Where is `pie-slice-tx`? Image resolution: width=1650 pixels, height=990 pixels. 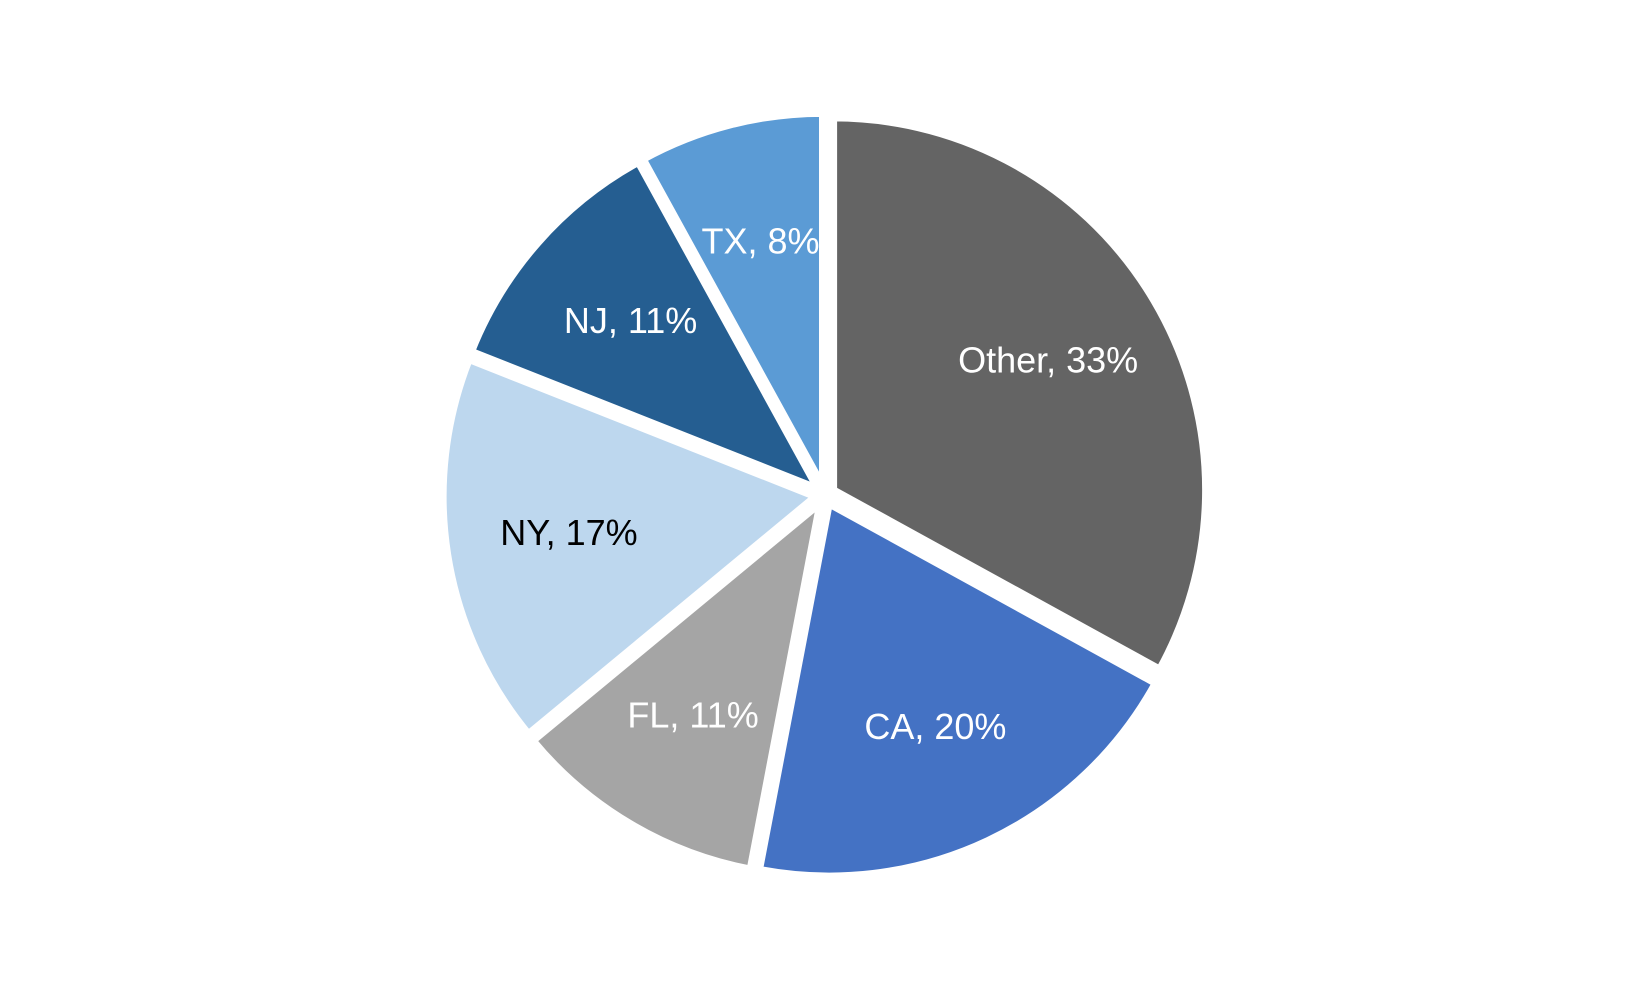
pie-slice-tx is located at coordinates (732, 298).